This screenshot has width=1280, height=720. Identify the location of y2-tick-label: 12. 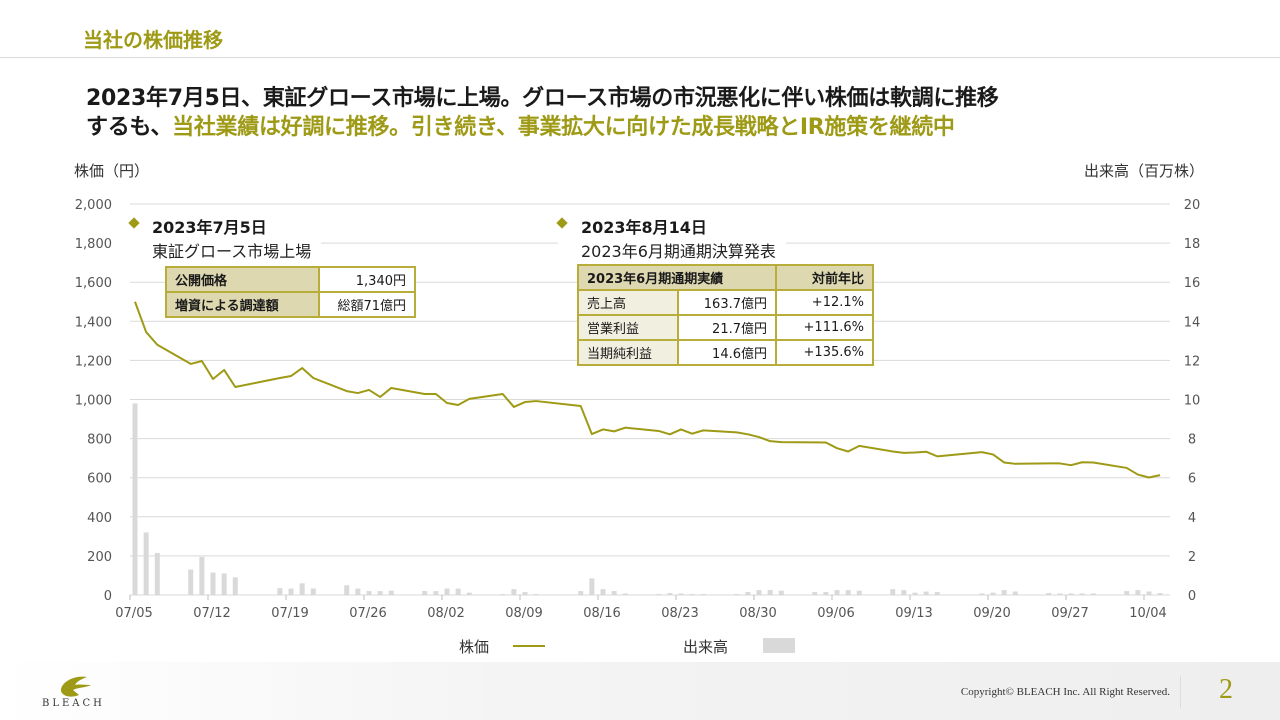
(1192, 361).